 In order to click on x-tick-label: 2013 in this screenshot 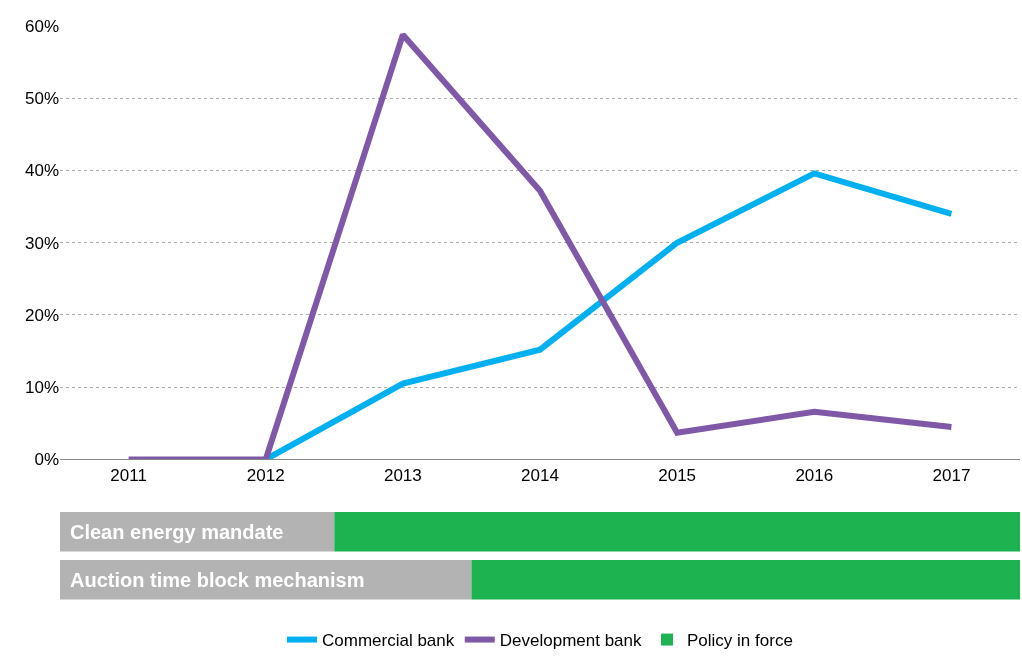, I will do `click(402, 475)`.